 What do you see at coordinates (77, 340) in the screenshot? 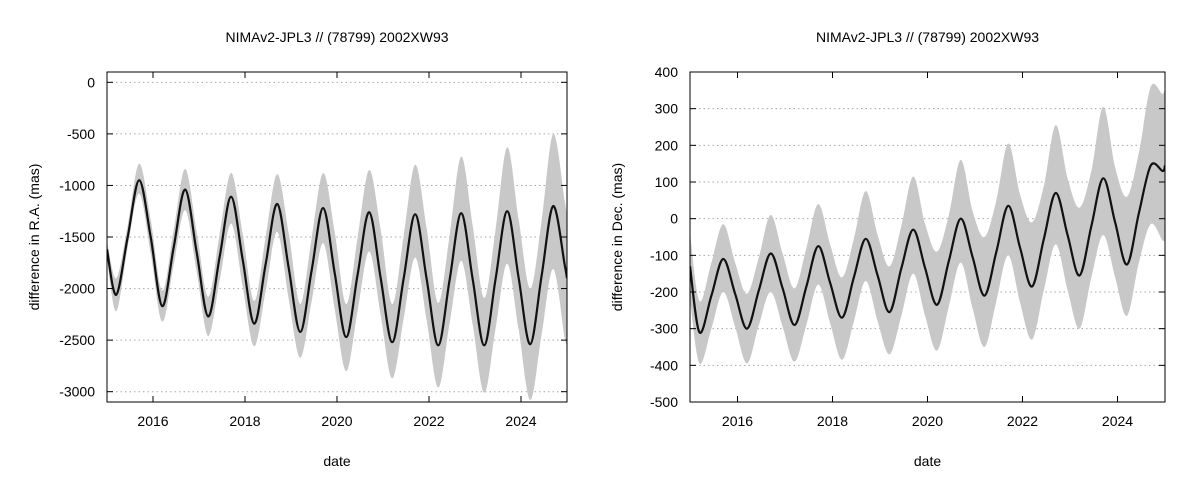
I see `y-tick-label: -2500` at bounding box center [77, 340].